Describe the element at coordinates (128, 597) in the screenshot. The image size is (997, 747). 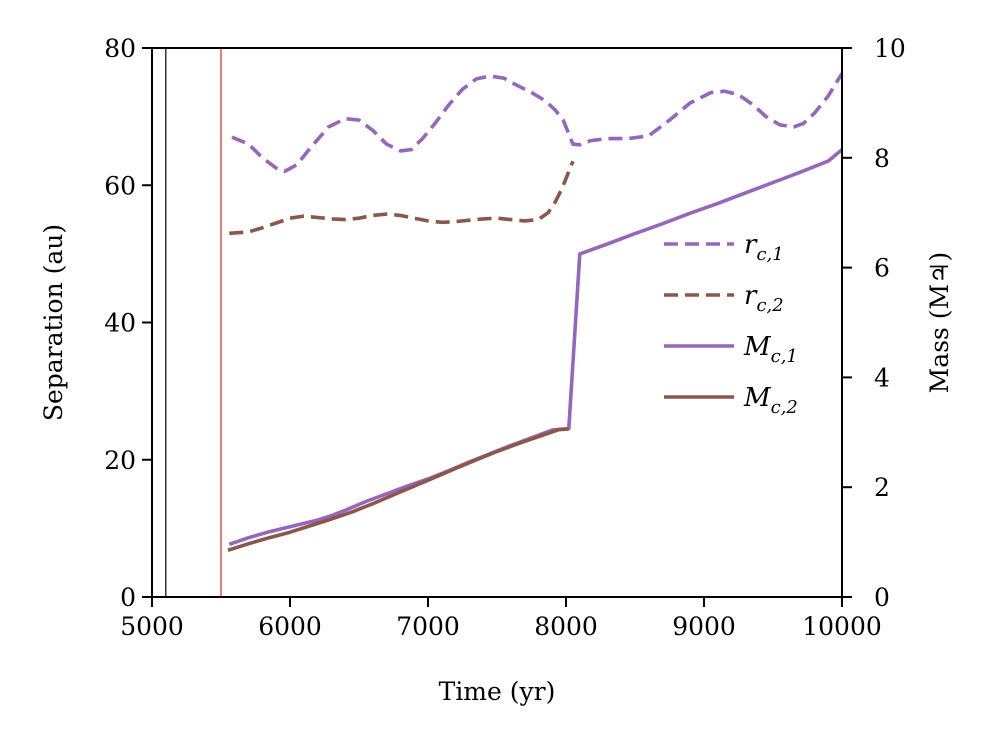
I see `y-left-tick-label: 0` at that location.